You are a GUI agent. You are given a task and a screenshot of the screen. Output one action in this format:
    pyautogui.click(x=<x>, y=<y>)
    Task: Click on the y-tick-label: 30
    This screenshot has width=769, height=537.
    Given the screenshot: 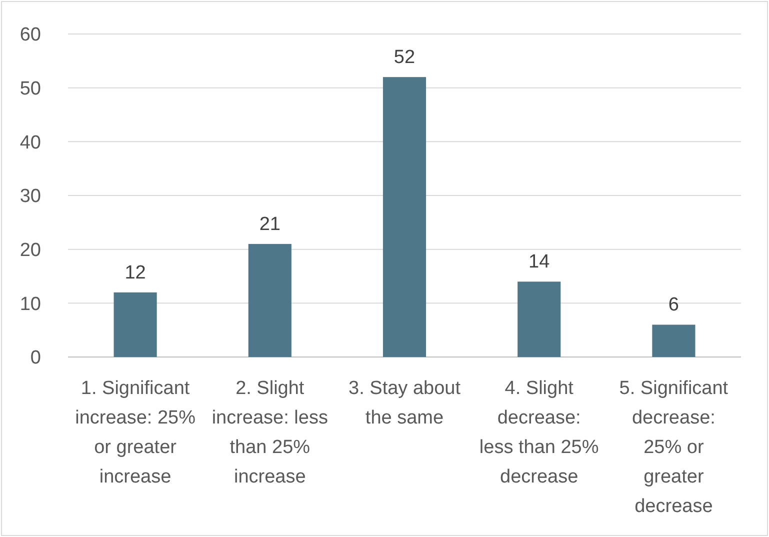 What is the action you would take?
    pyautogui.click(x=30, y=197)
    